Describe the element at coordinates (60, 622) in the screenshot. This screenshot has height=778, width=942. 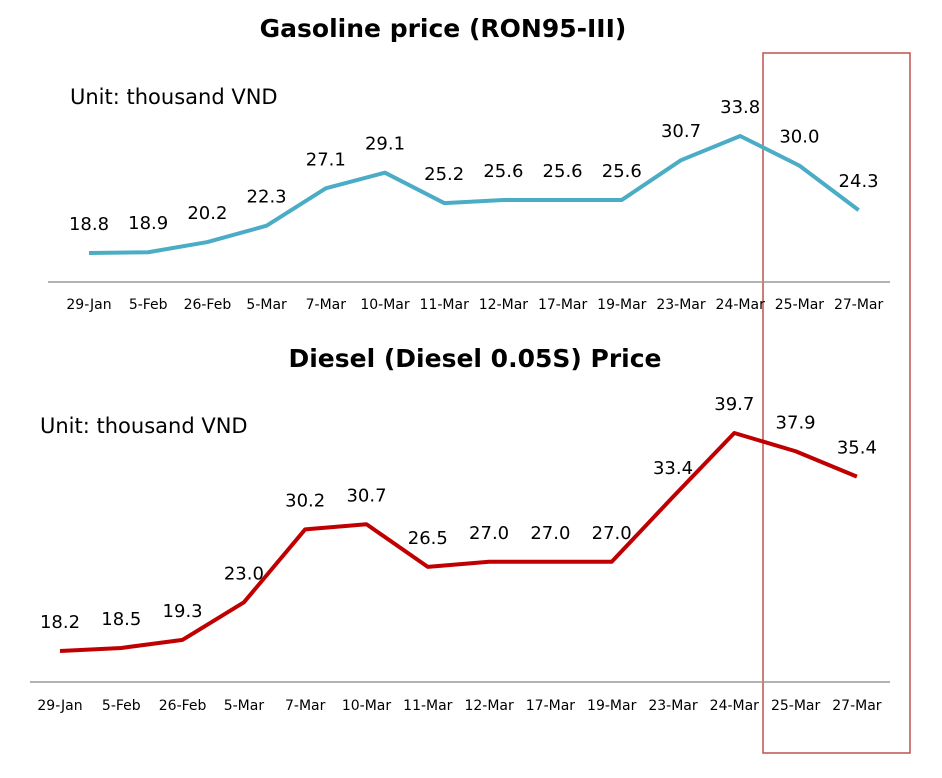
I see `value-label: 18.2` at that location.